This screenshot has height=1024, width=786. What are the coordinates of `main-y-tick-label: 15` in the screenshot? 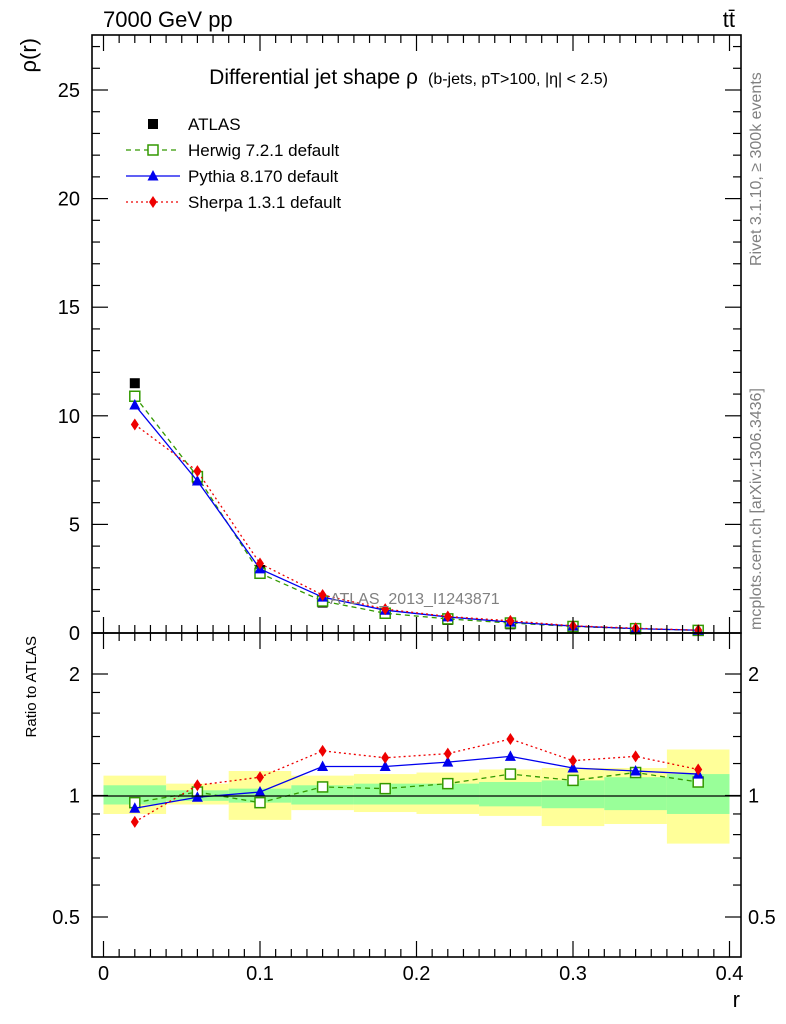 It's located at (69, 308).